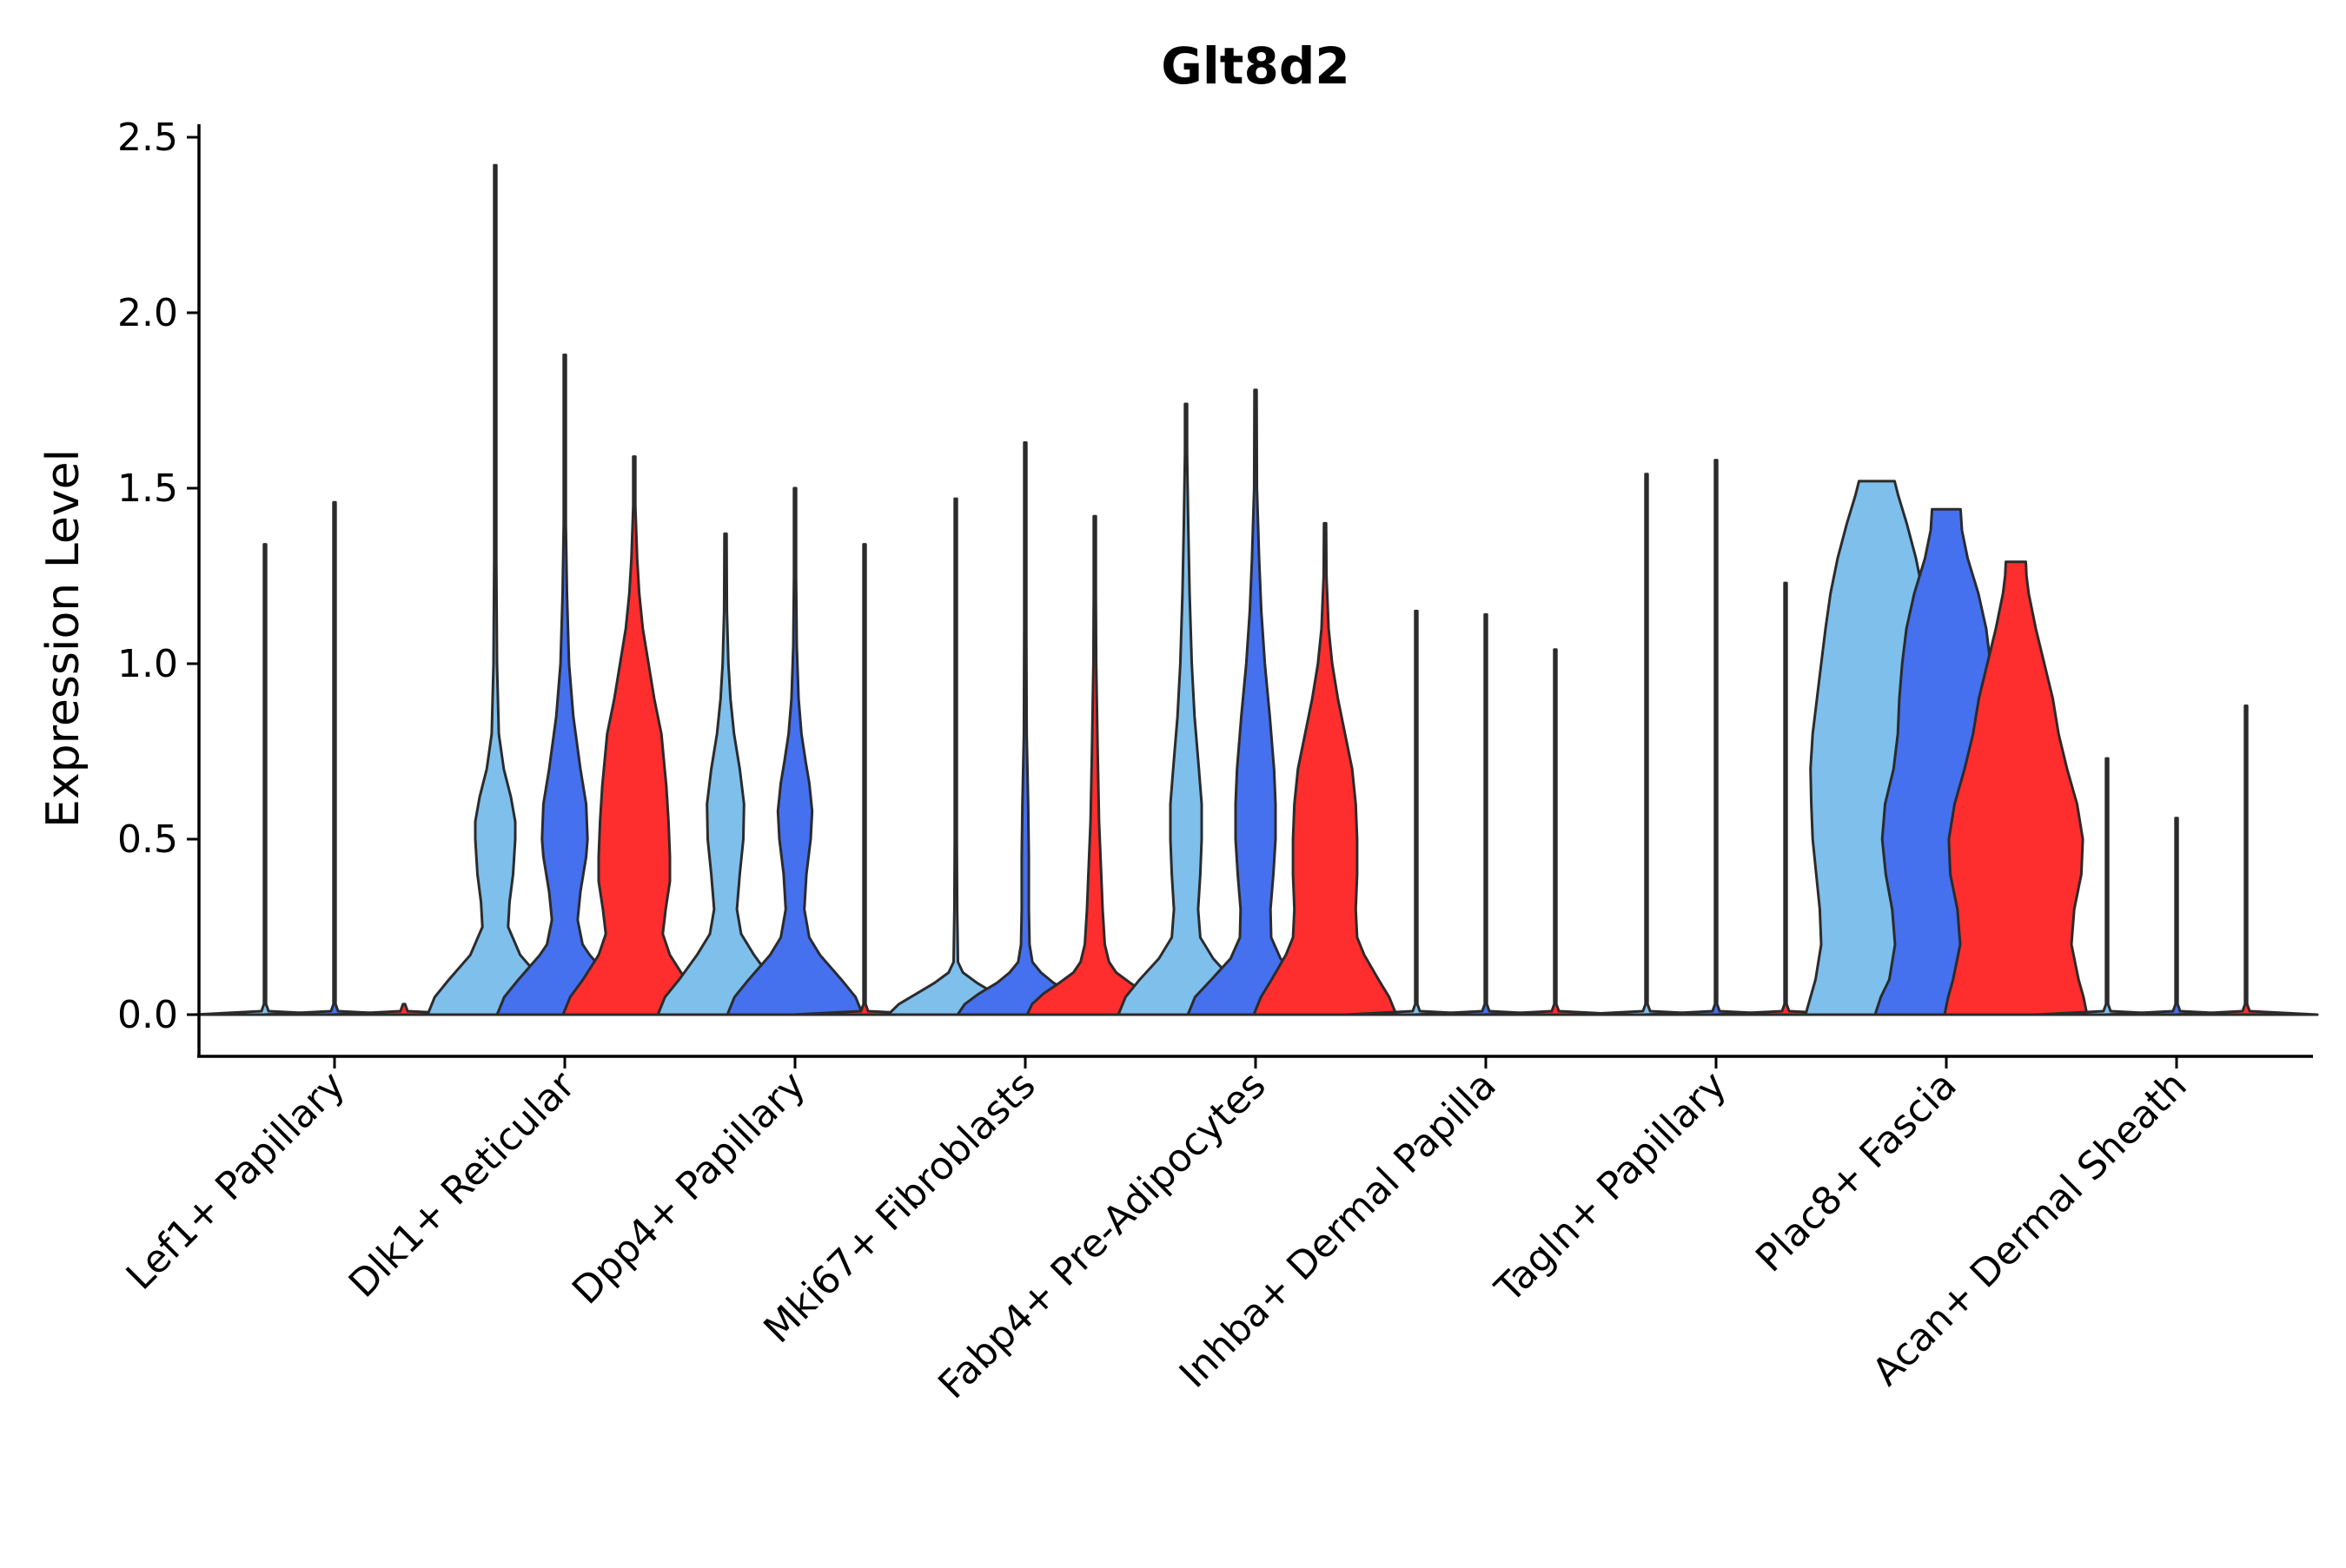 The height and width of the screenshot is (1568, 2346). I want to click on y-tick-label: 2.5, so click(148, 138).